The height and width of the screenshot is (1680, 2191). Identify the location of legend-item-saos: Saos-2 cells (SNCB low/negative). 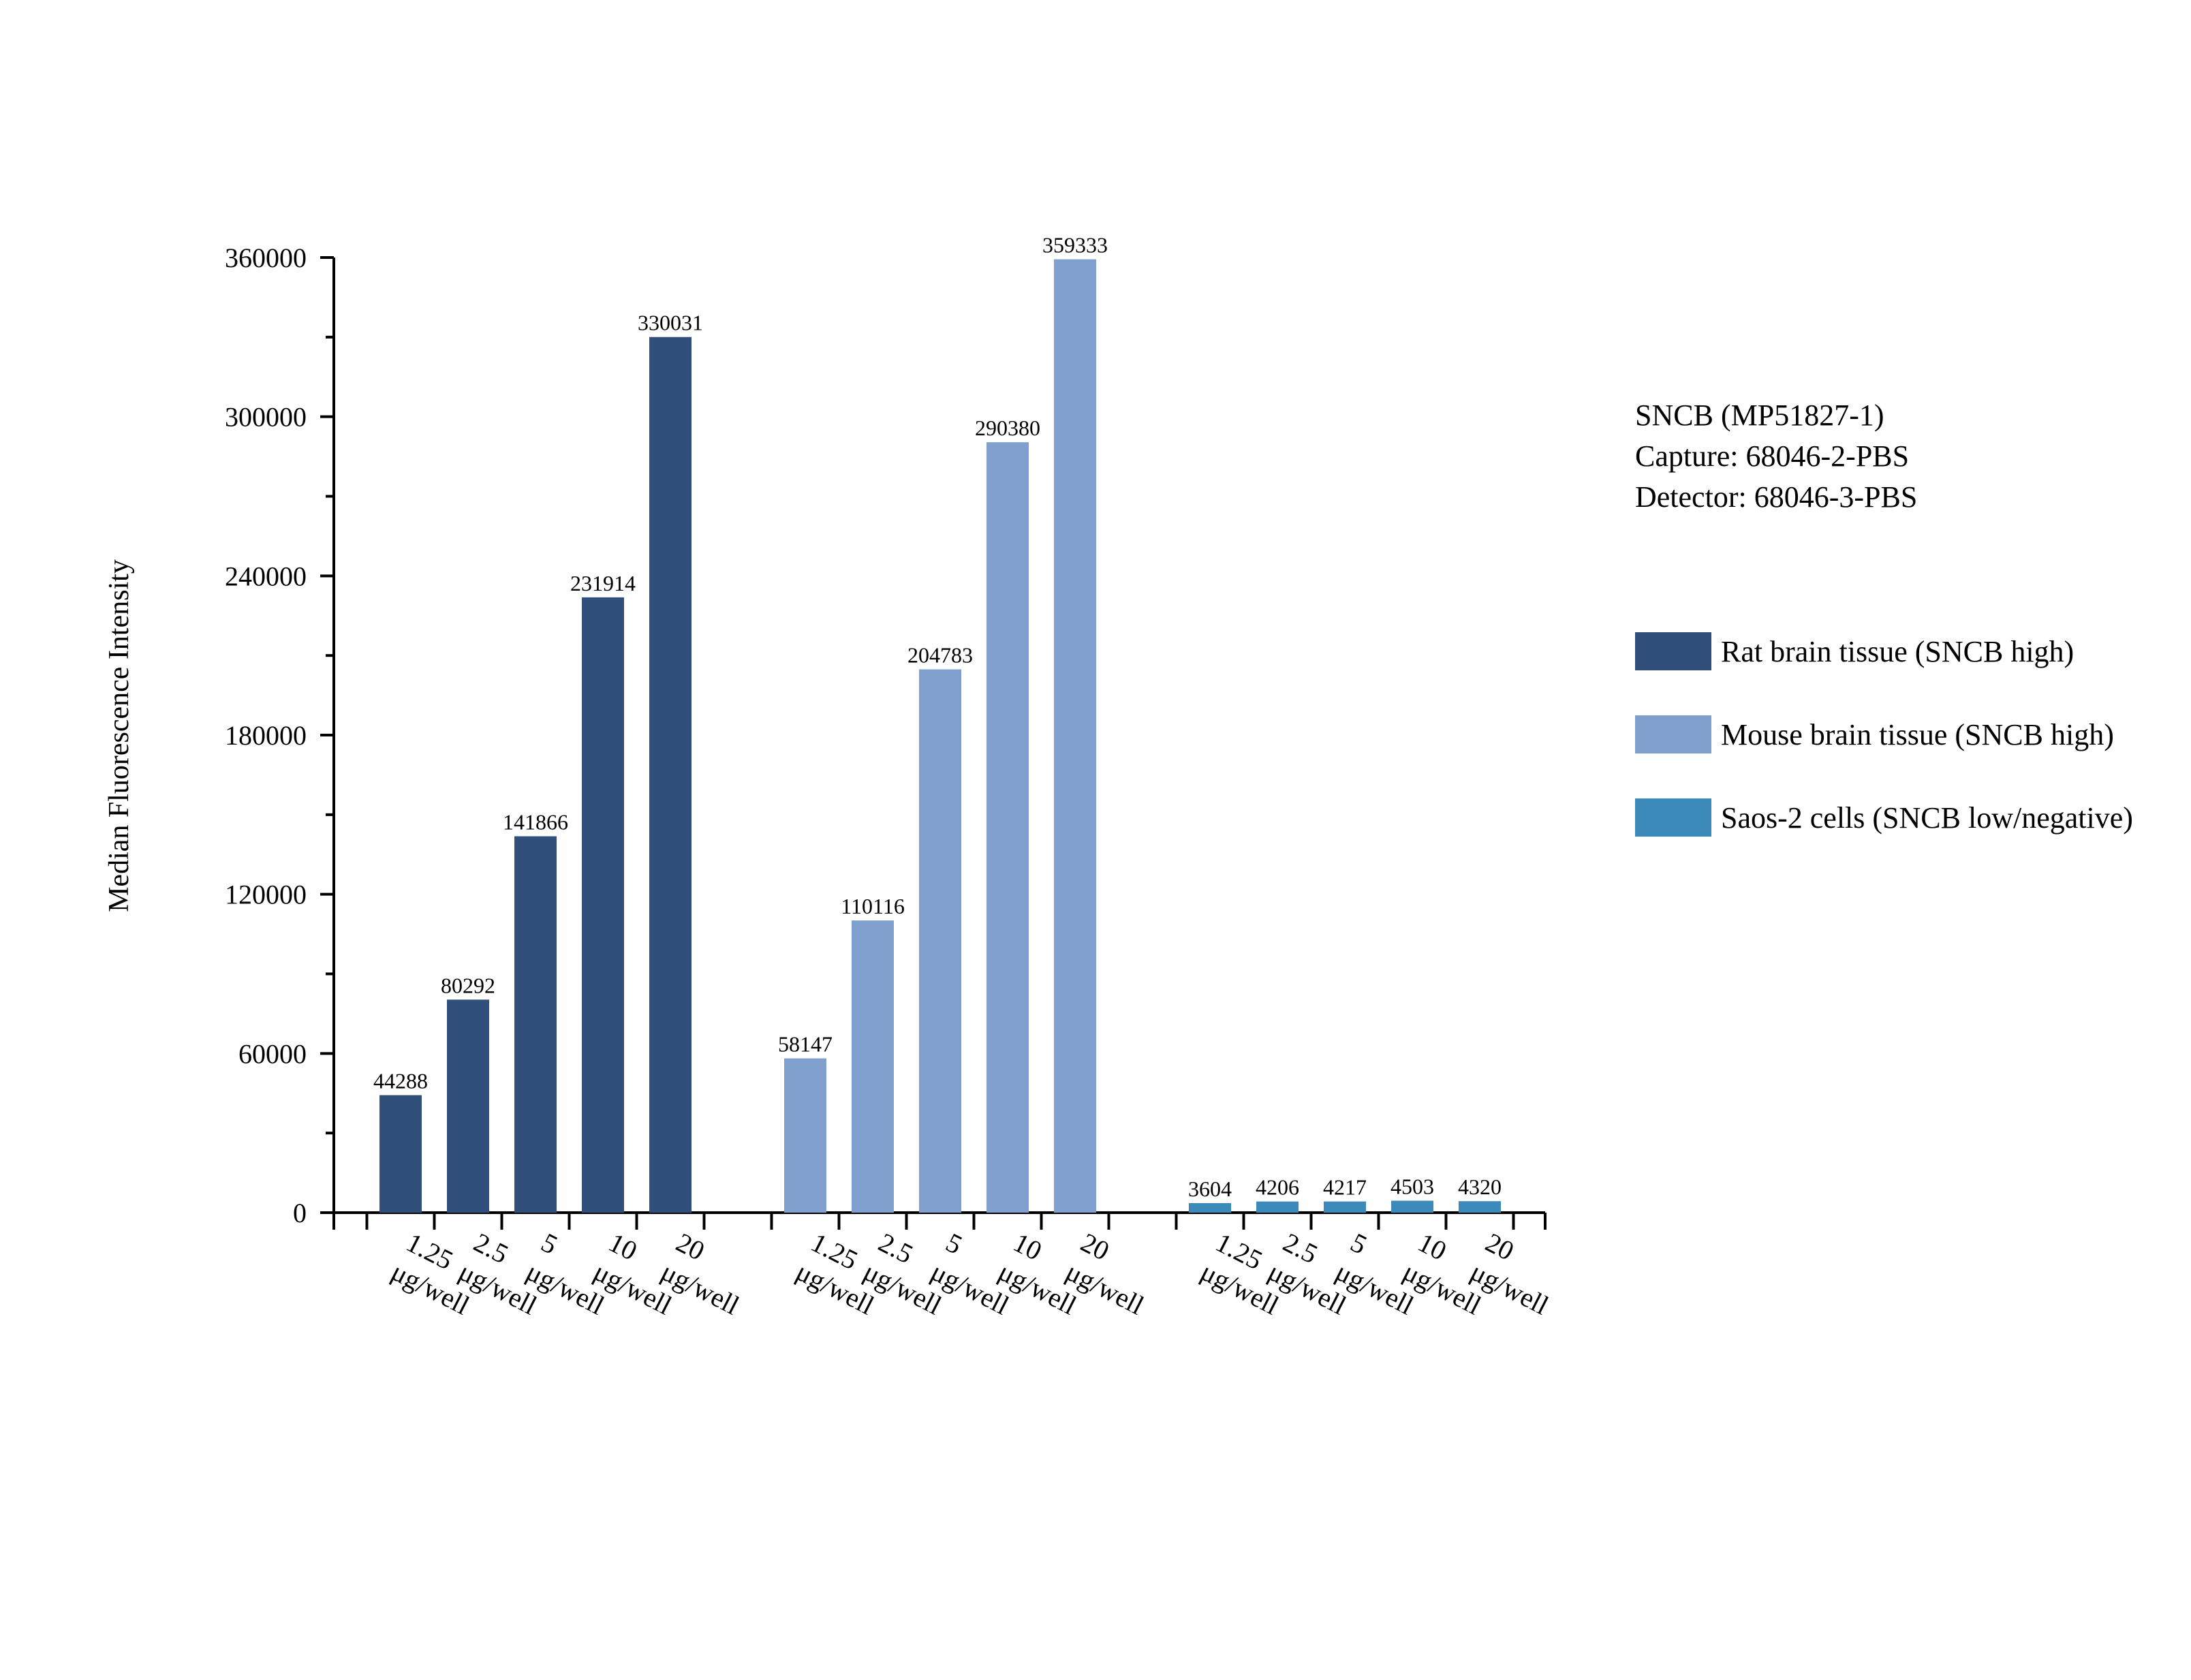
(1884, 817).